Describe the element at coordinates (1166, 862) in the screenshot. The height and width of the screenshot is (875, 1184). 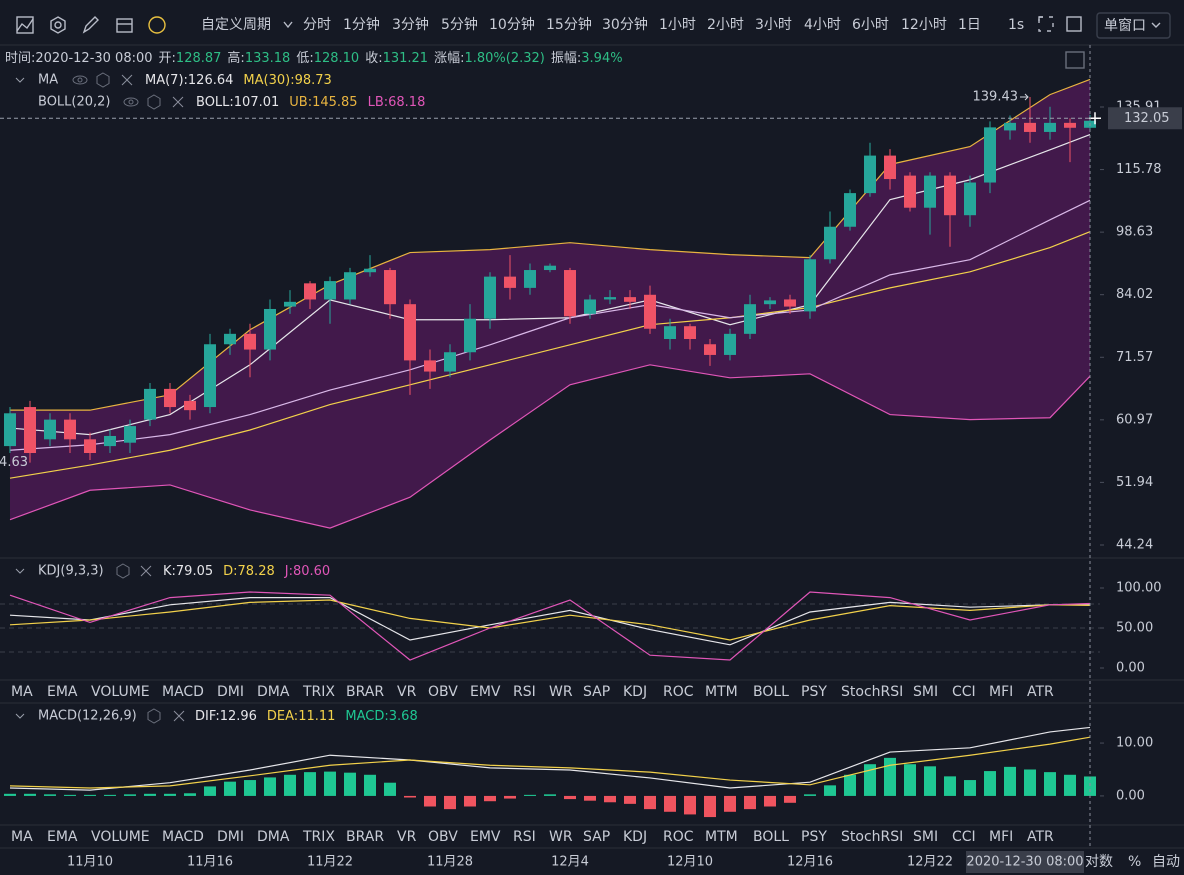
I see `axis-control: 自动` at that location.